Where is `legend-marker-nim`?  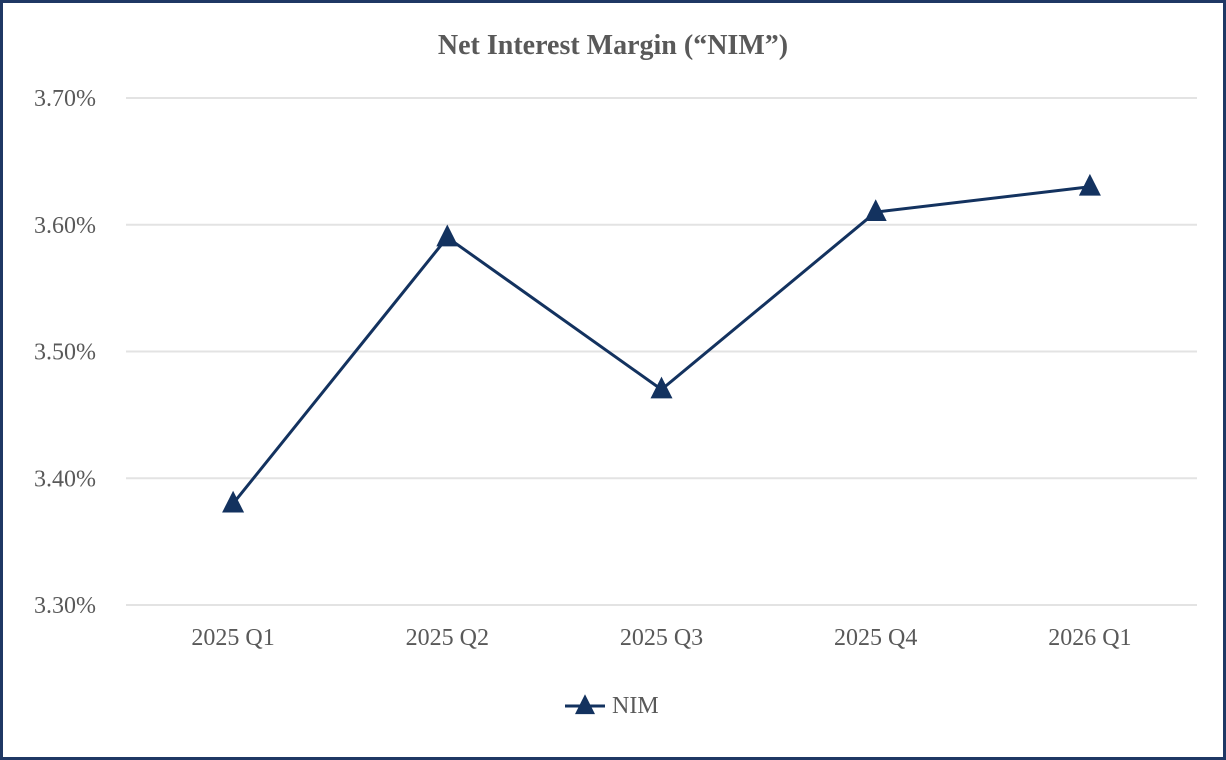 legend-marker-nim is located at coordinates (585, 704).